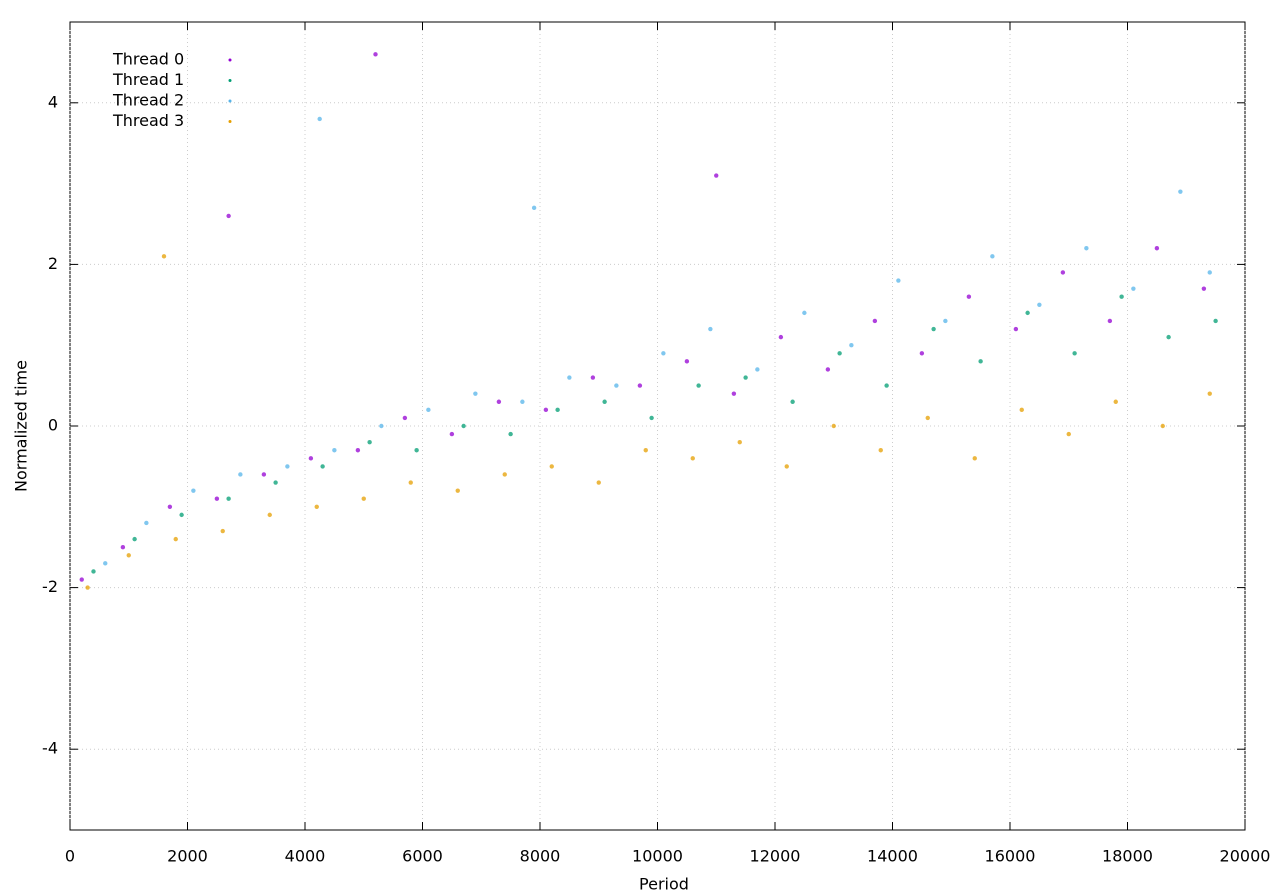 Image resolution: width=1280 pixels, height=896 pixels. I want to click on y-tick-label: 0, so click(53, 425).